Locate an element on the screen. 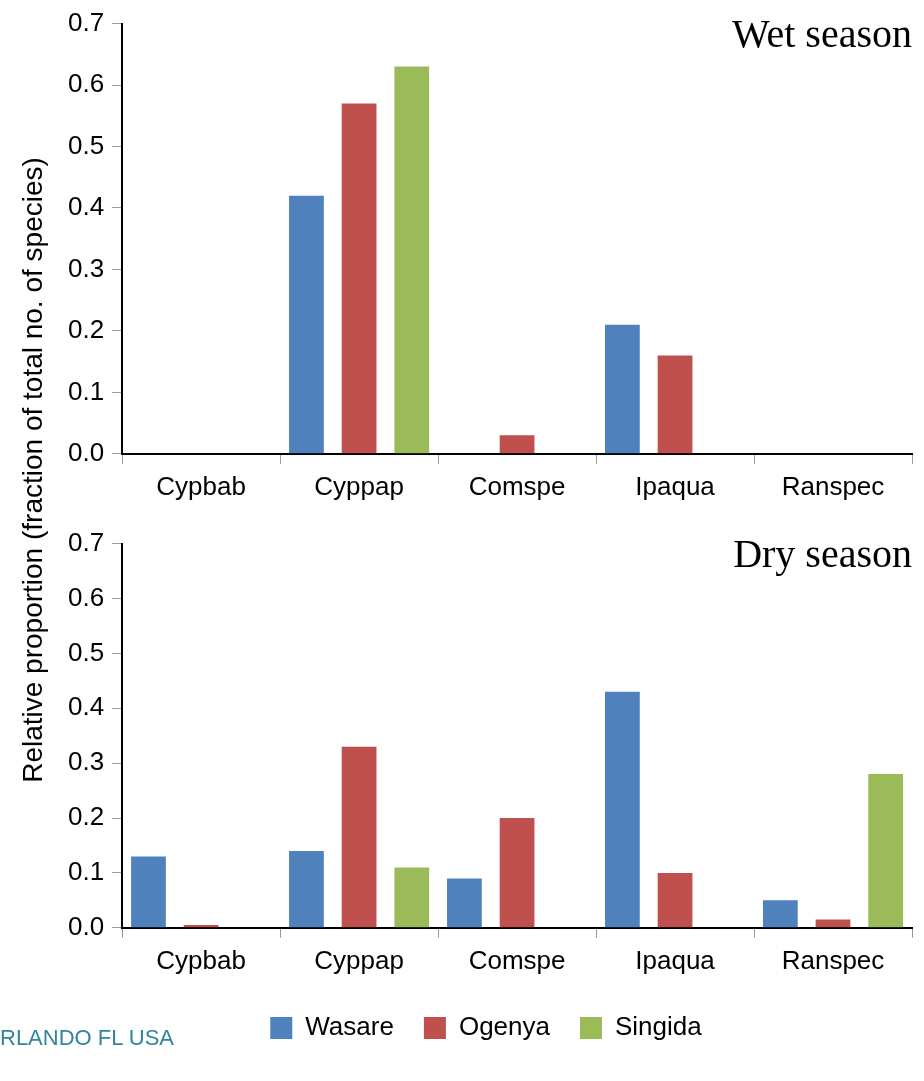 The image size is (924, 1081). legend-label: Ogenya is located at coordinates (504, 1026).